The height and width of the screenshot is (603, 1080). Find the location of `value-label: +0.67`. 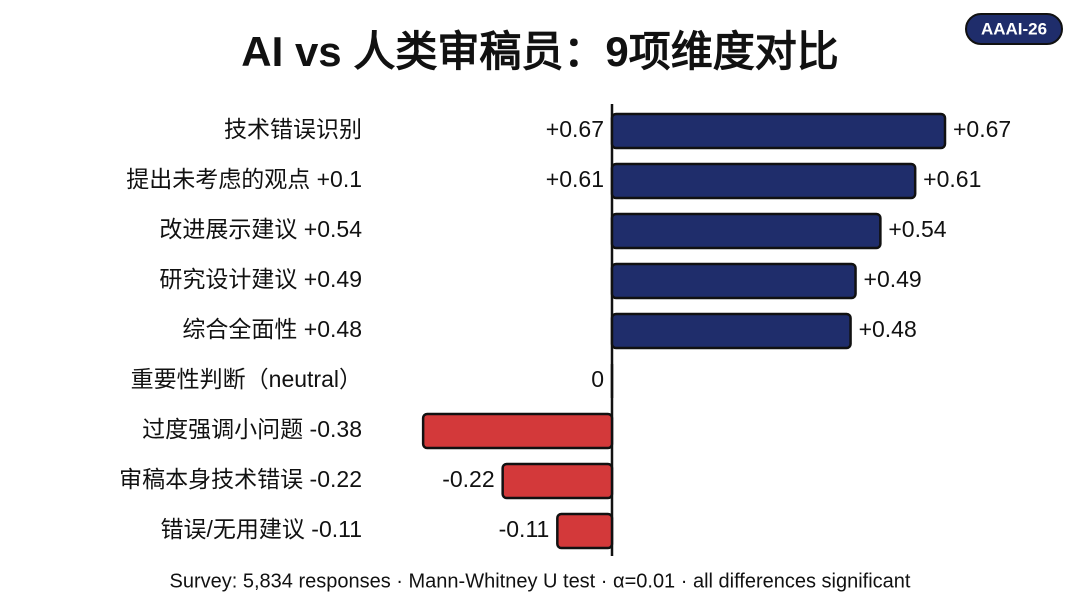

value-label: +0.67 is located at coordinates (982, 129).